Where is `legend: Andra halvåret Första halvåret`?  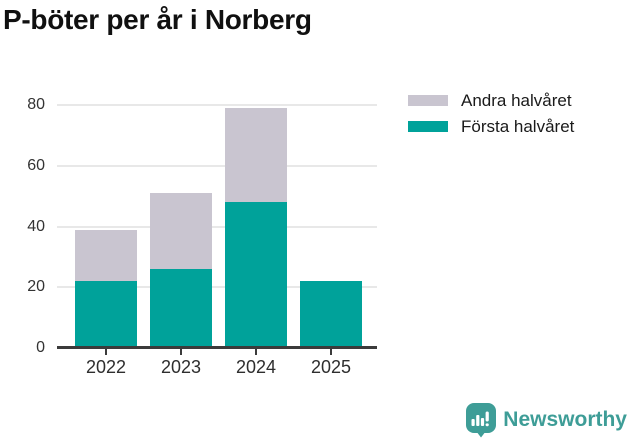
legend: Andra halvåret Första halvåret is located at coordinates (491, 116).